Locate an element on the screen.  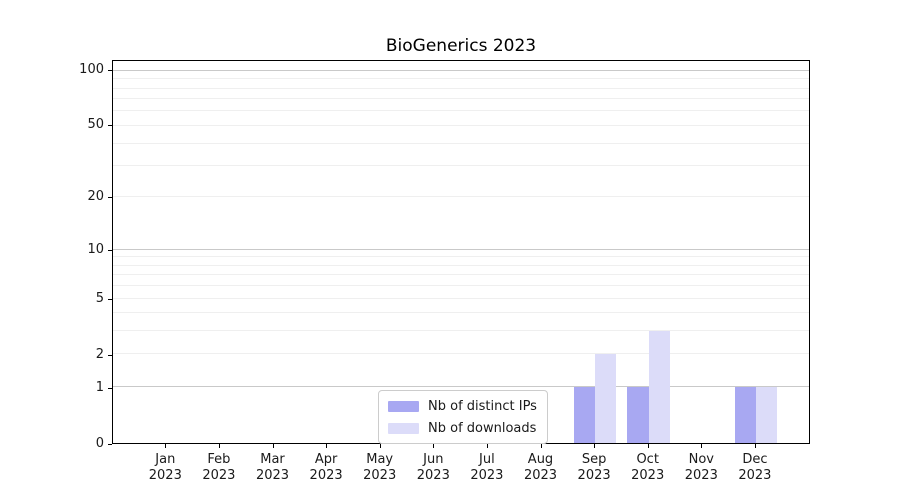
month-label: Jul is located at coordinates (487, 459).